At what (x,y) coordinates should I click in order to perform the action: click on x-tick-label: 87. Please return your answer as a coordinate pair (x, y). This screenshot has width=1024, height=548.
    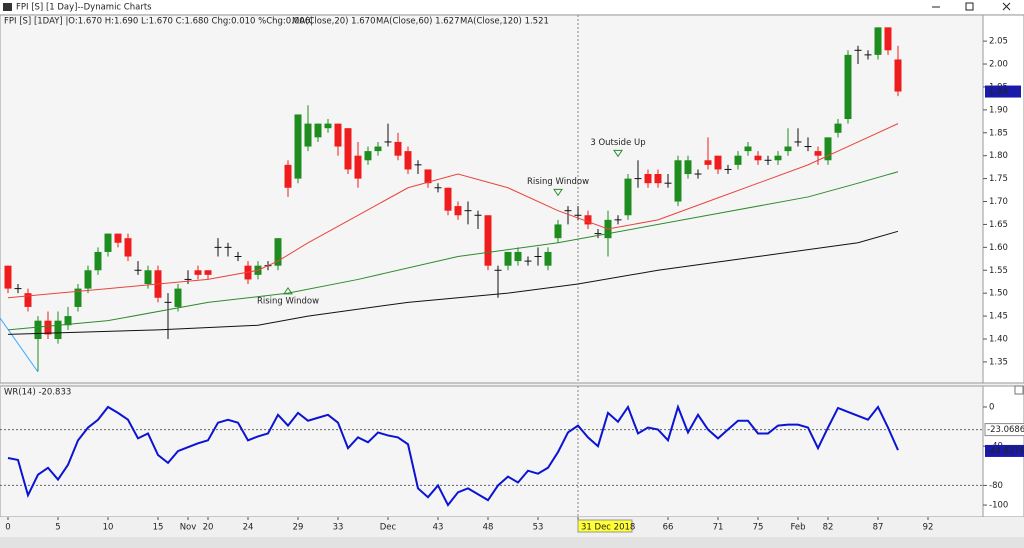
    Looking at the image, I should click on (878, 528).